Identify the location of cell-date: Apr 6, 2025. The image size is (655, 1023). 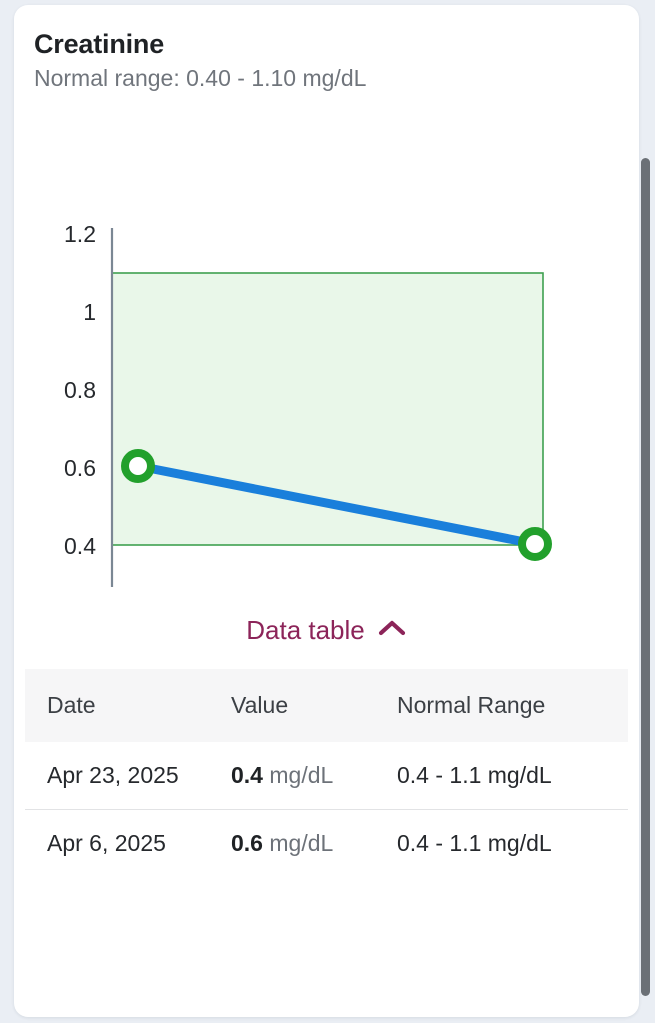
(106, 843).